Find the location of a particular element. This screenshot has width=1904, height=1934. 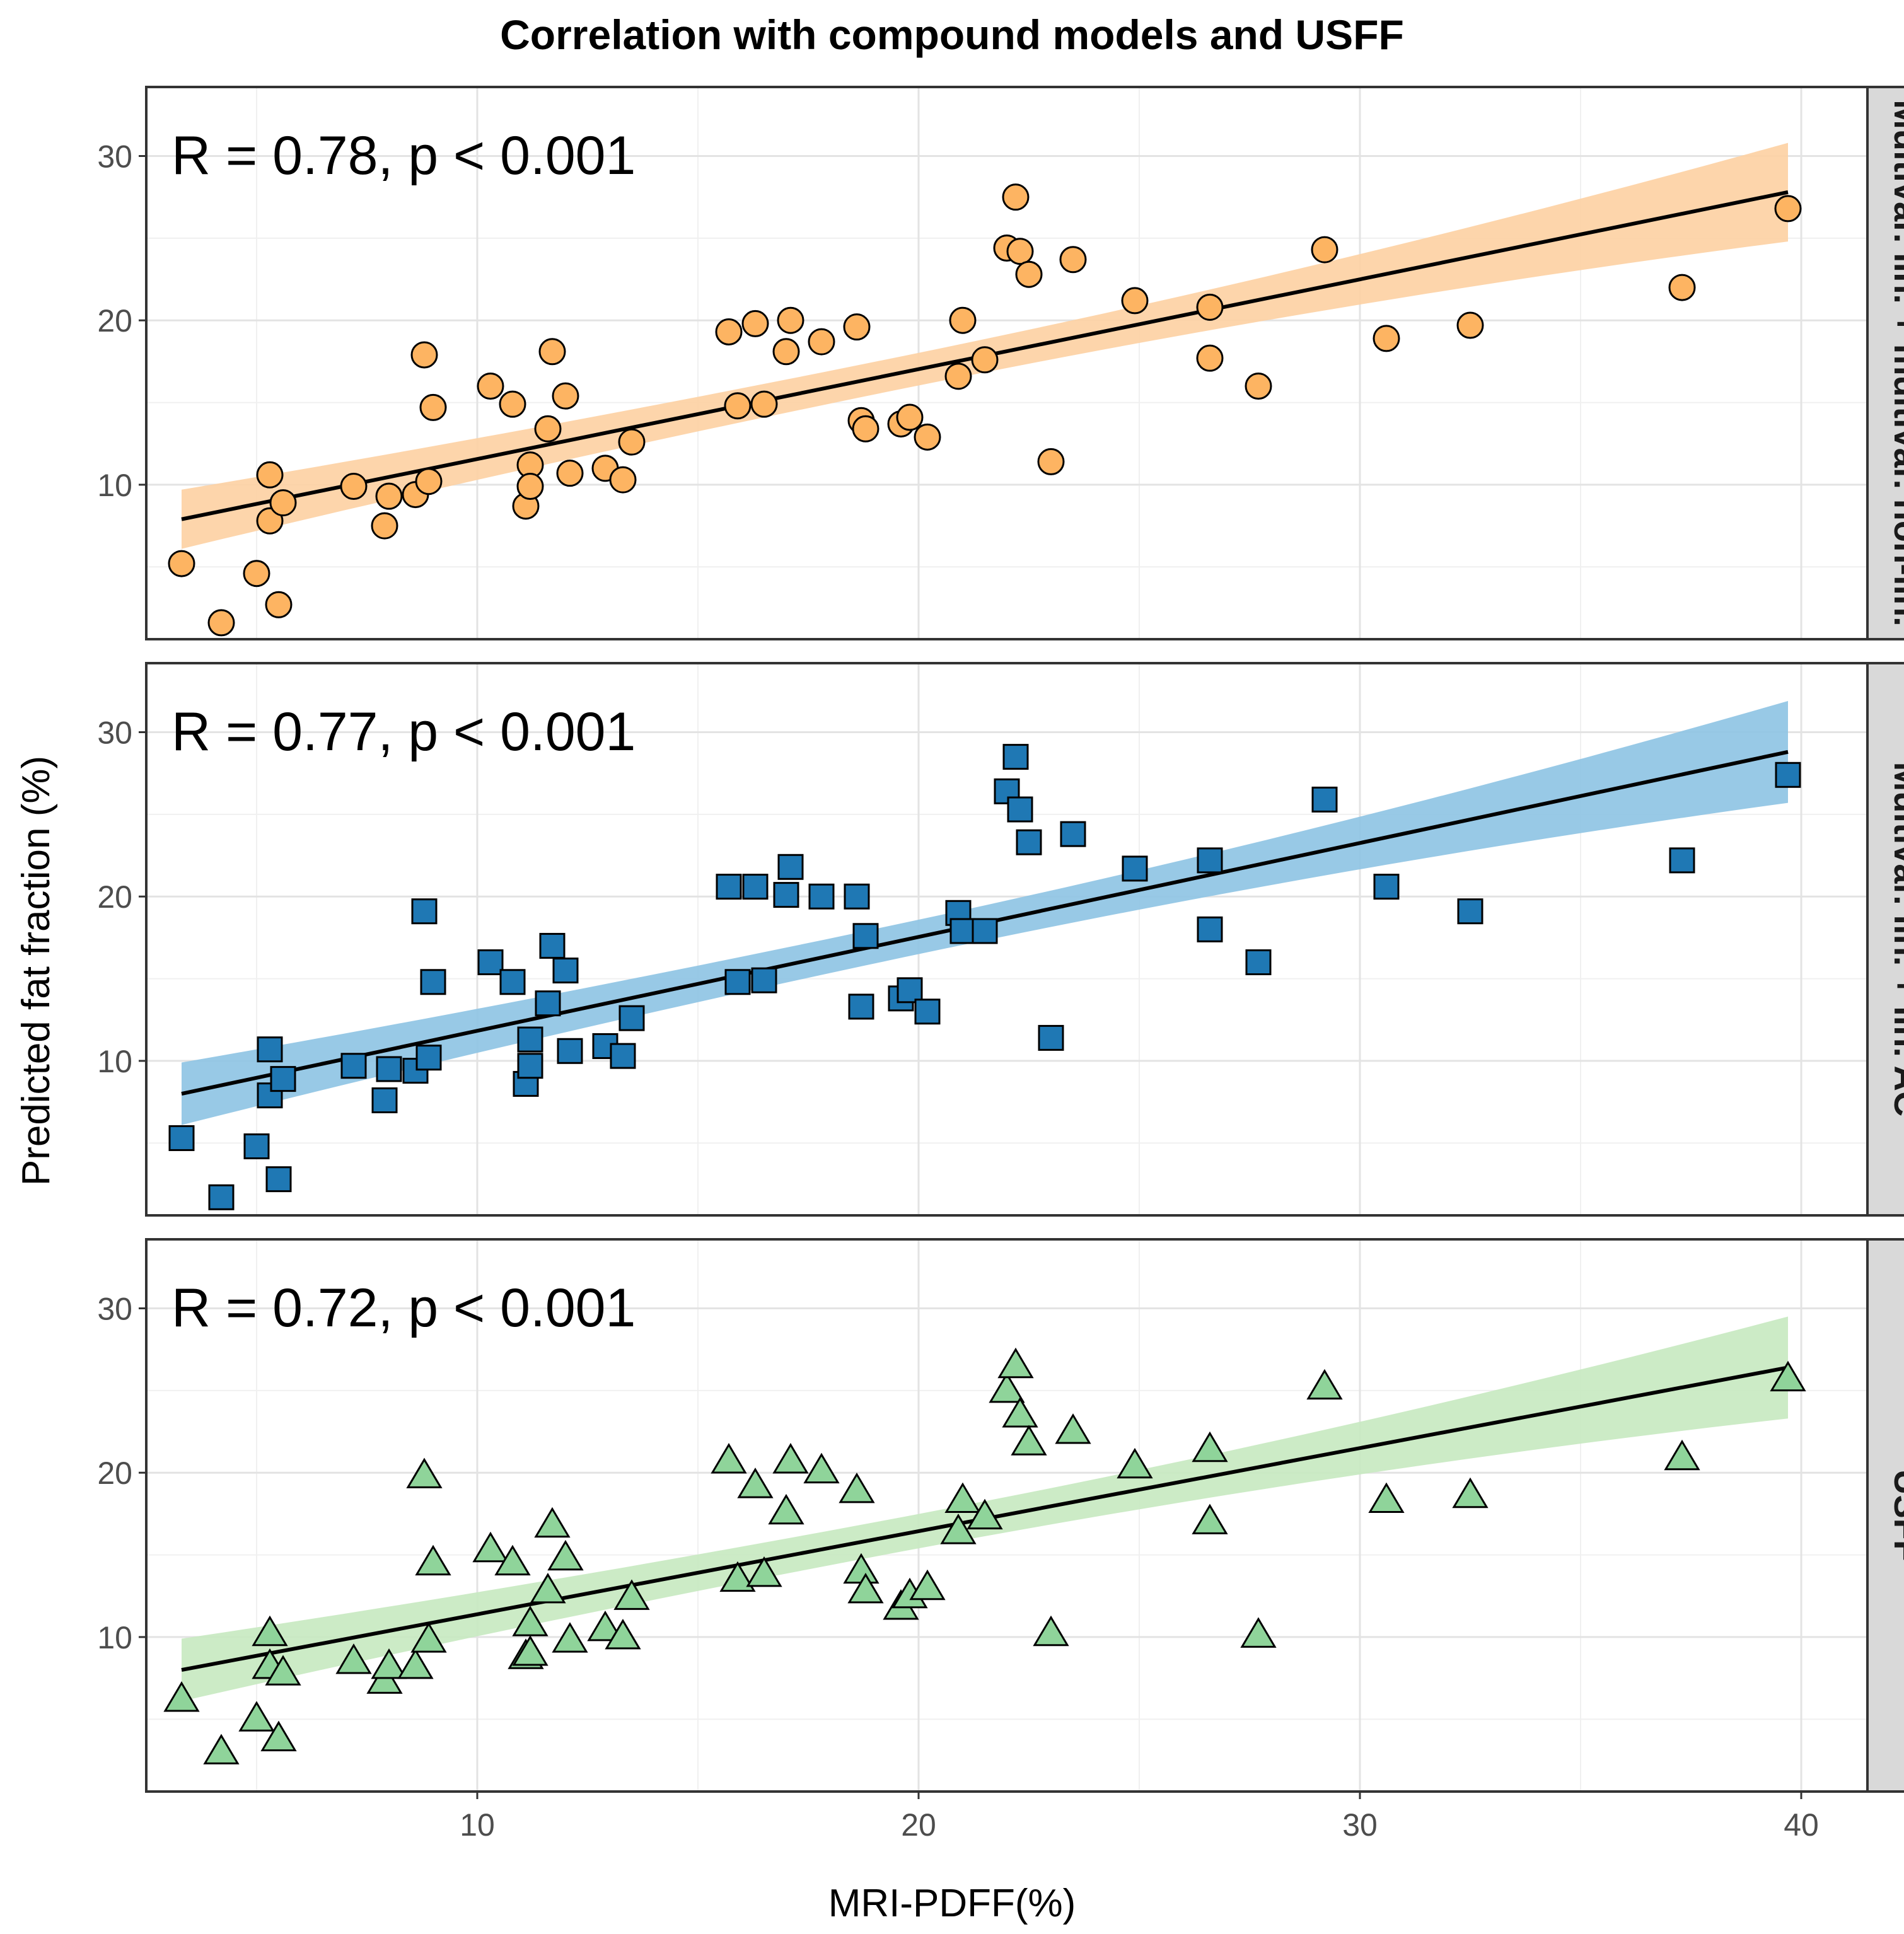

y-tick-label: 10 is located at coordinates (114, 1061).